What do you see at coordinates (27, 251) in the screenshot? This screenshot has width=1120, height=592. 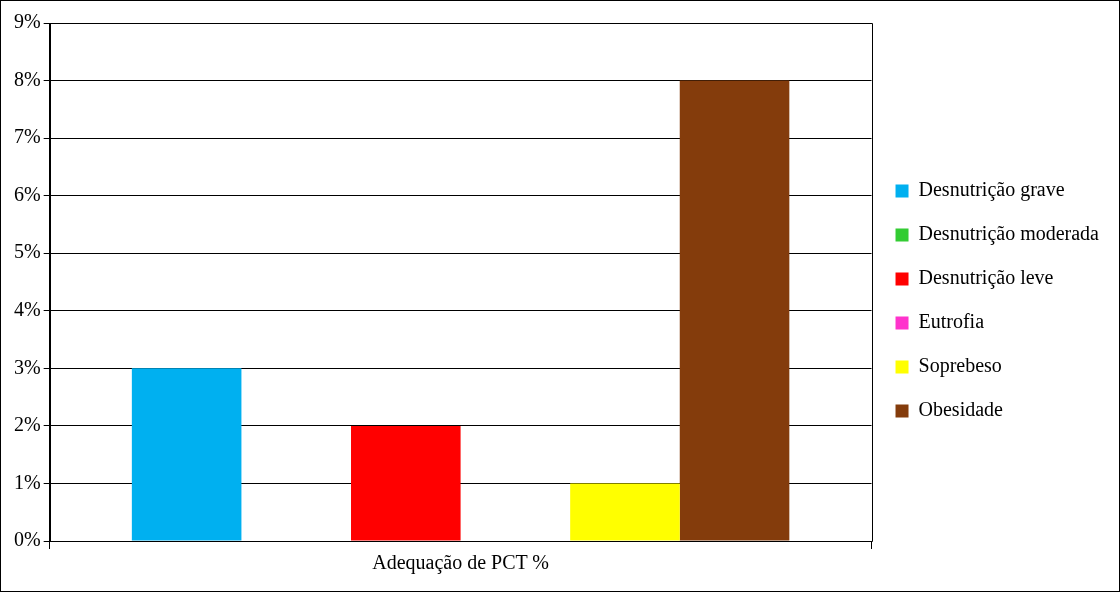 I see `y-tick-label: 5%` at bounding box center [27, 251].